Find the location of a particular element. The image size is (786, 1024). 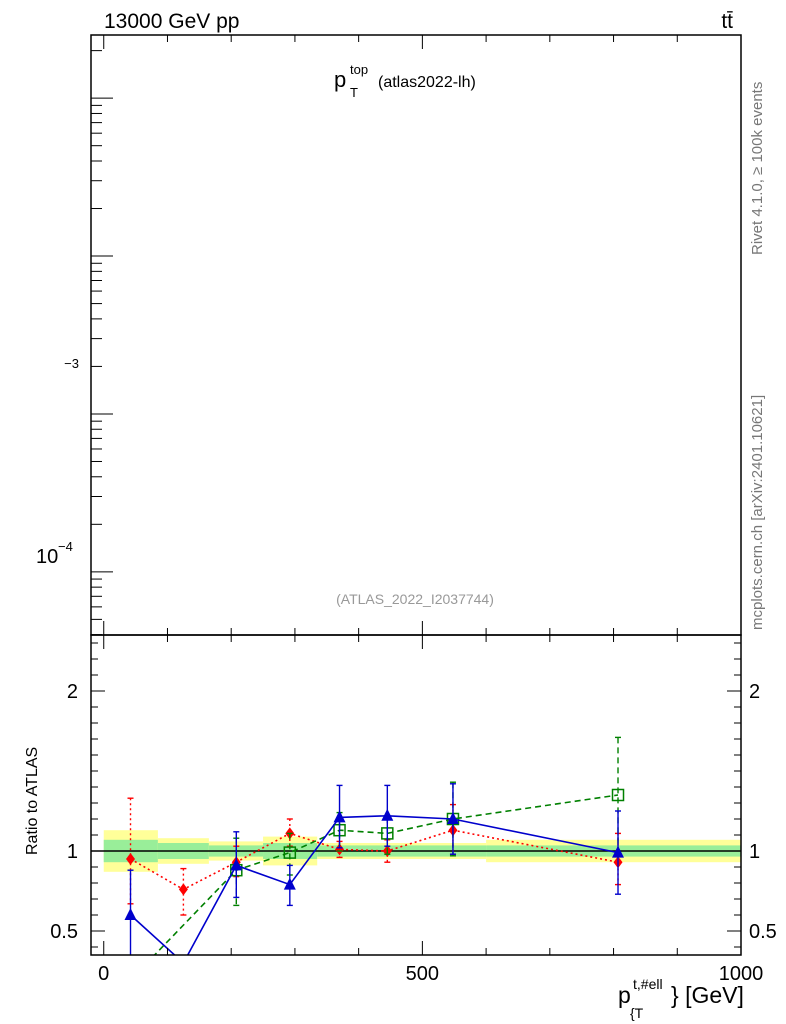

ratio-xlabel-sup: t,#ell is located at coordinates (648, 984).